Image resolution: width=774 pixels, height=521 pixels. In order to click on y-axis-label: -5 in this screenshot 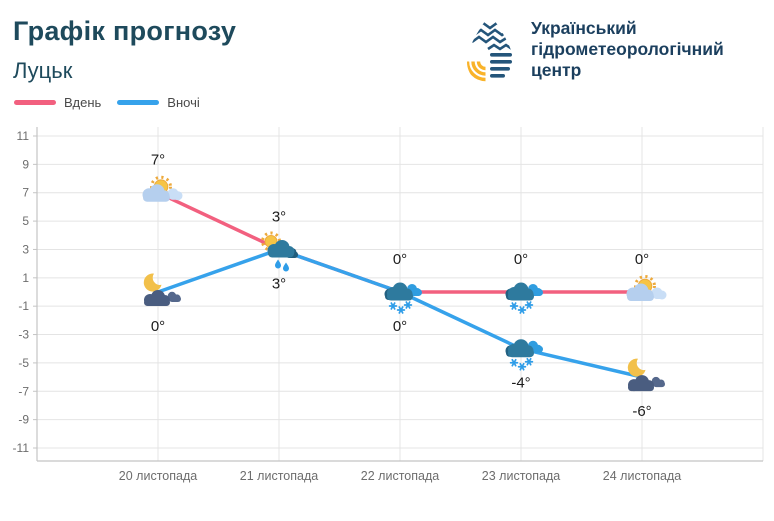, I will do `click(23, 363)`.